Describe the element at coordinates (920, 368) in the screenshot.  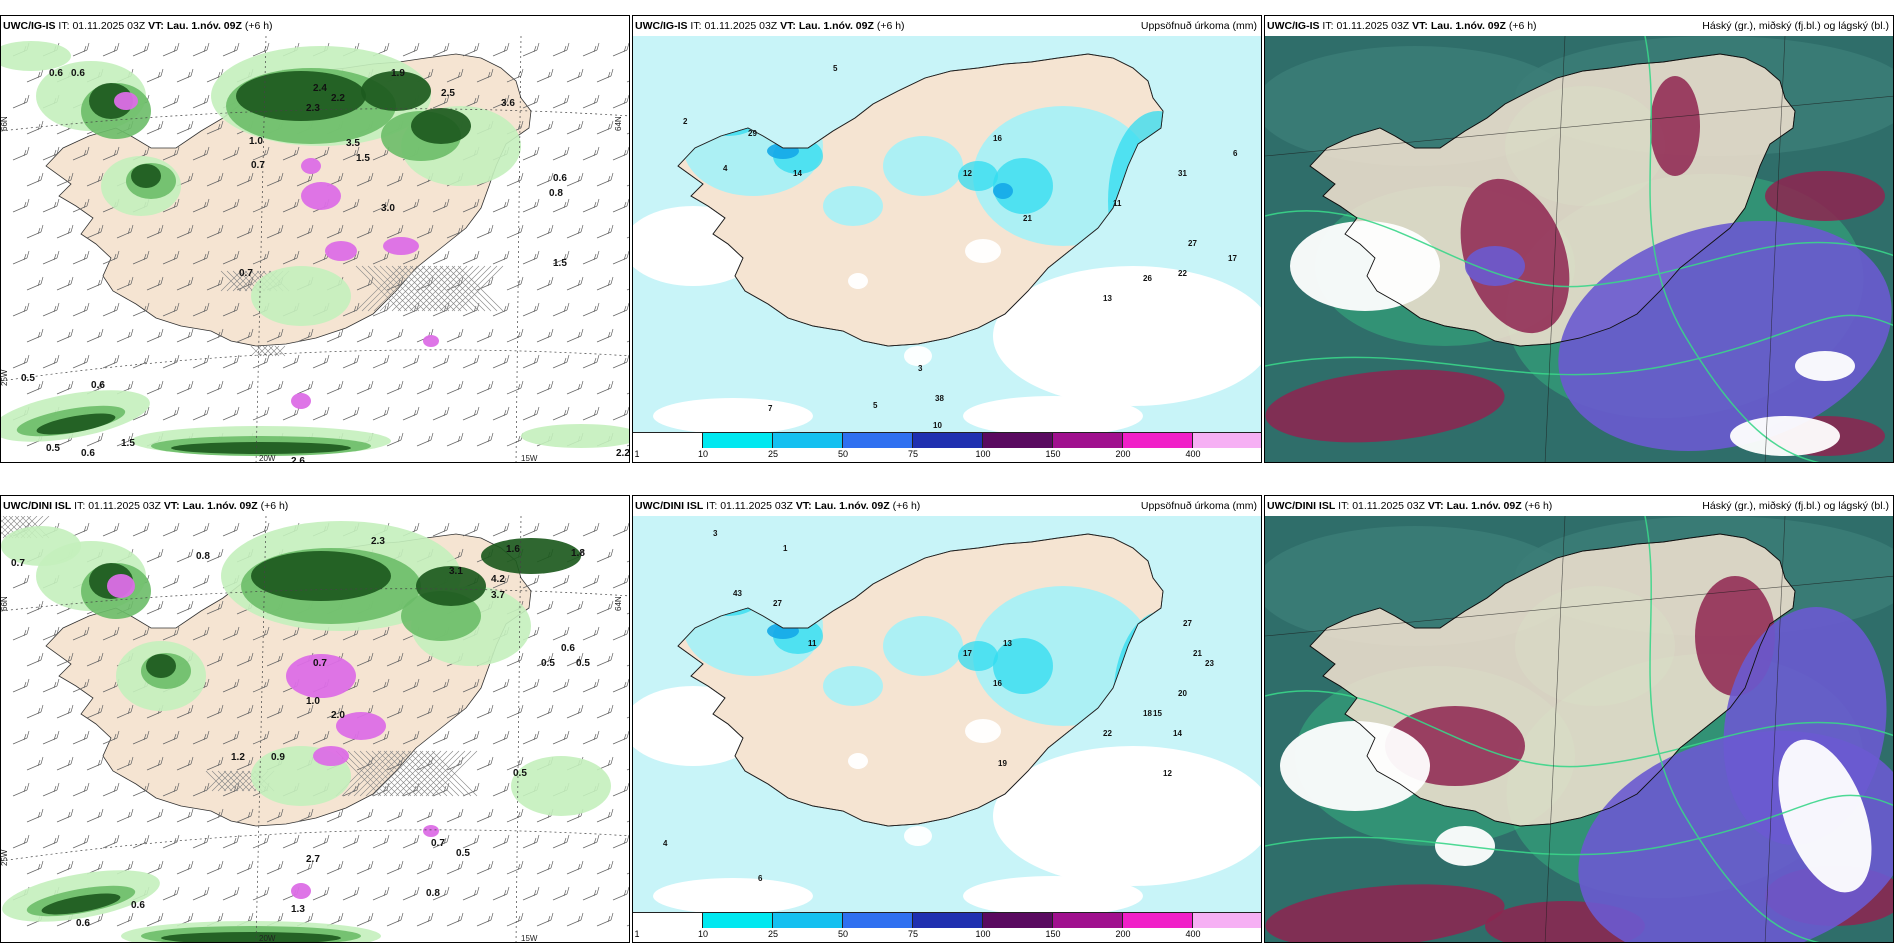
I see `precip-value-label: 3` at that location.